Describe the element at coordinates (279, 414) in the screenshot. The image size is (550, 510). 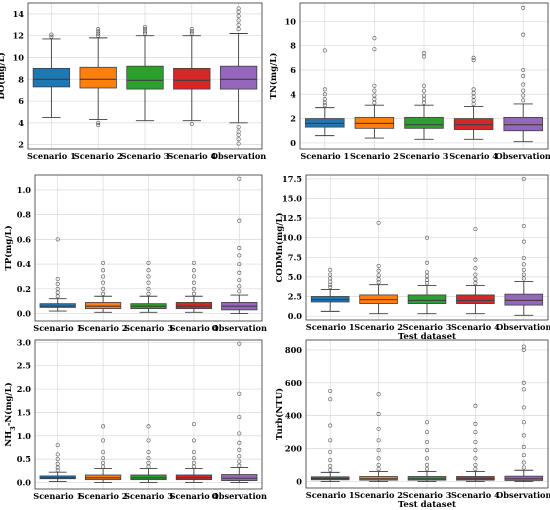
I see `y-axis-label: Turb(NTU)` at that location.